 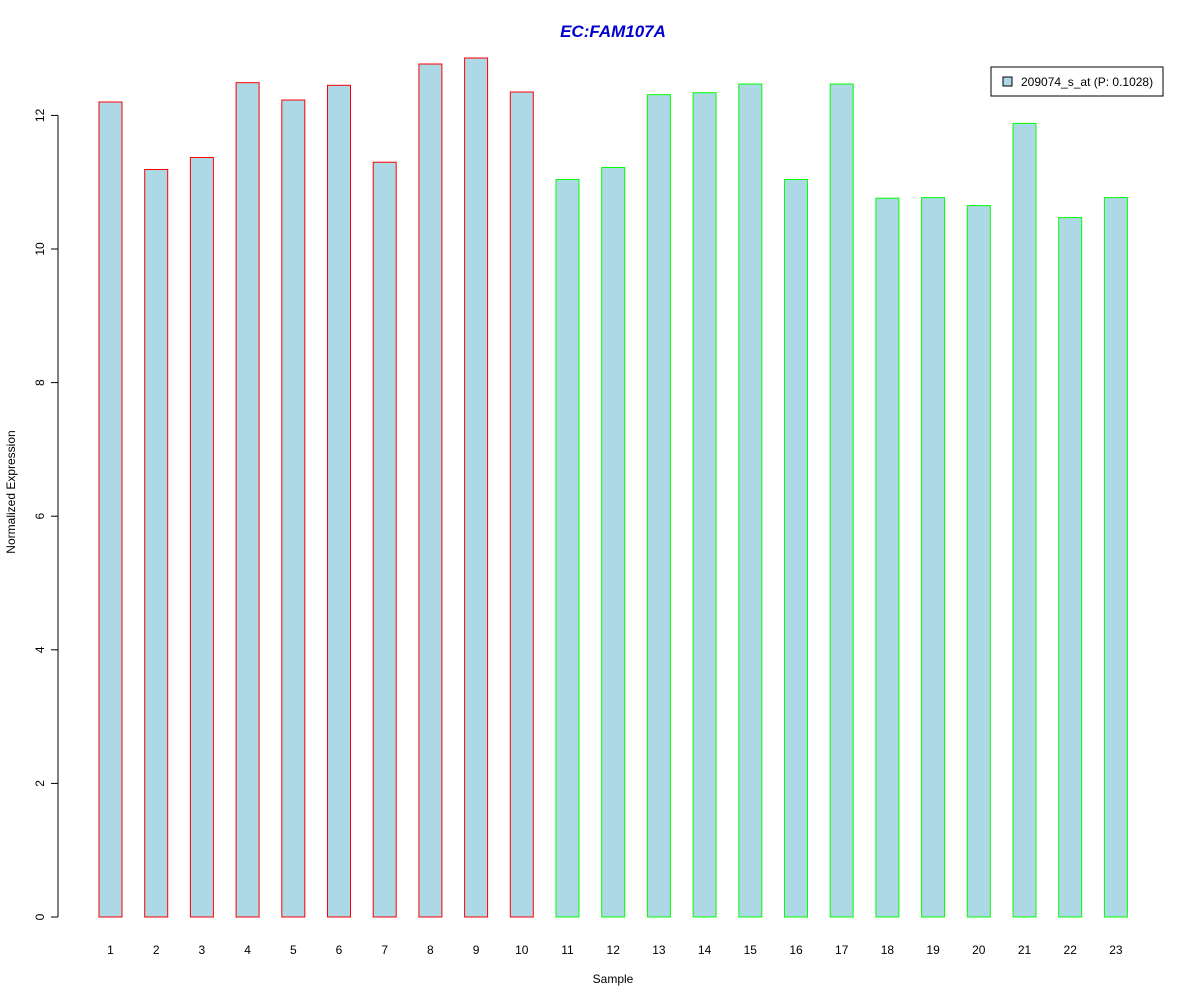 What do you see at coordinates (156, 950) in the screenshot?
I see `x-axis-tick-label: 2` at bounding box center [156, 950].